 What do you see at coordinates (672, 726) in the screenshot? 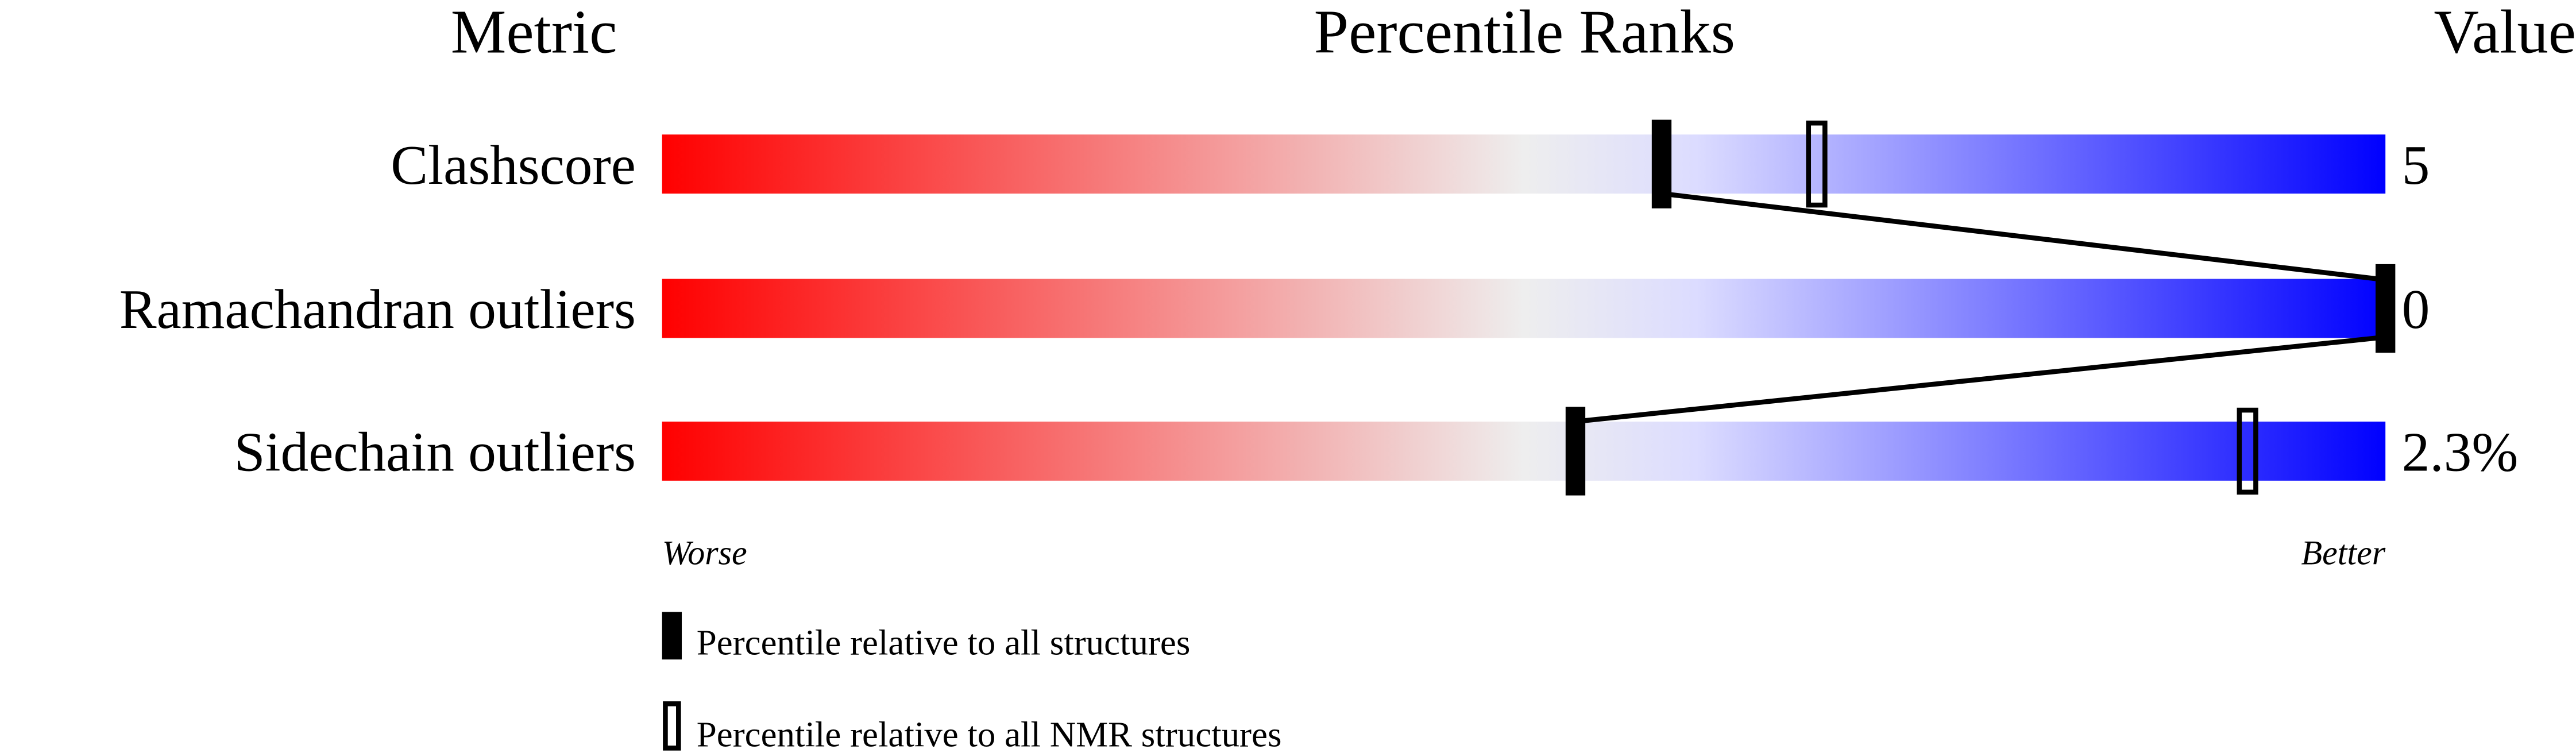
I see `legend-outline-marker` at bounding box center [672, 726].